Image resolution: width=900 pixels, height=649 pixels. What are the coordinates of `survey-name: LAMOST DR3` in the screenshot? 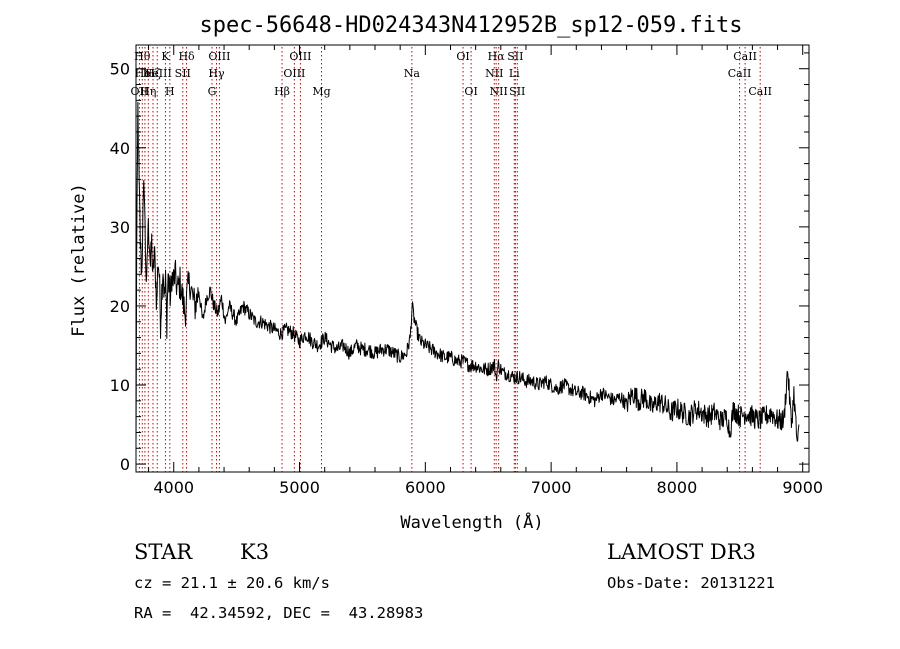 It's located at (681, 552).